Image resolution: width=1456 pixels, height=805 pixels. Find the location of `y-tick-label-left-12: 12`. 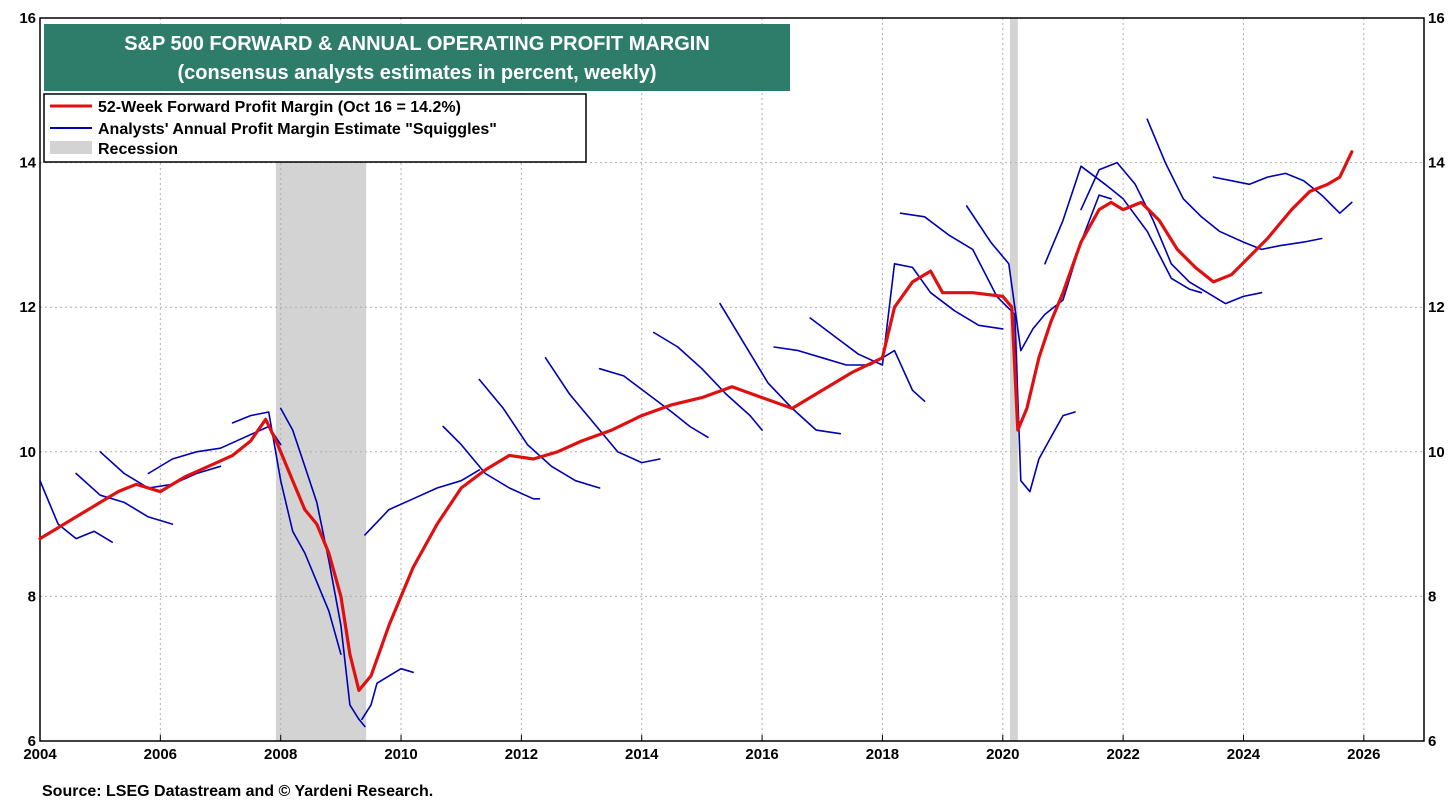

y-tick-label-left-12: 12 is located at coordinates (27, 307).